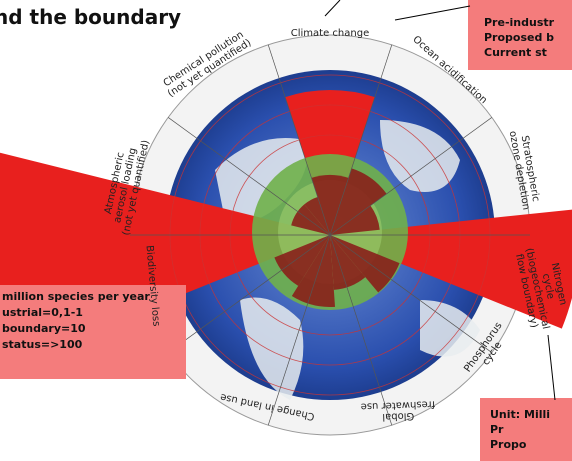 The width and height of the screenshot is (572, 461). I want to click on segment-label-line: Climate change, so click(330, 33).